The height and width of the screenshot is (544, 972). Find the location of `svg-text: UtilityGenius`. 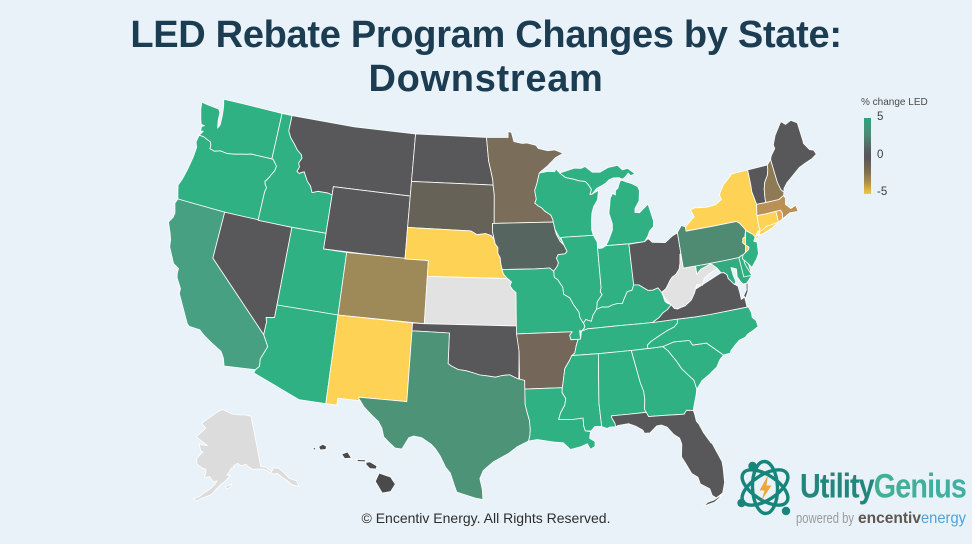

svg-text: UtilityGenius is located at coordinates (883, 487).